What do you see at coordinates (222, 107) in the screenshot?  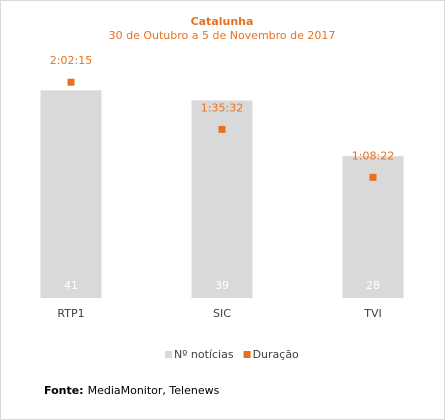 I see `marker-value-label: 1:35:32` at bounding box center [222, 107].